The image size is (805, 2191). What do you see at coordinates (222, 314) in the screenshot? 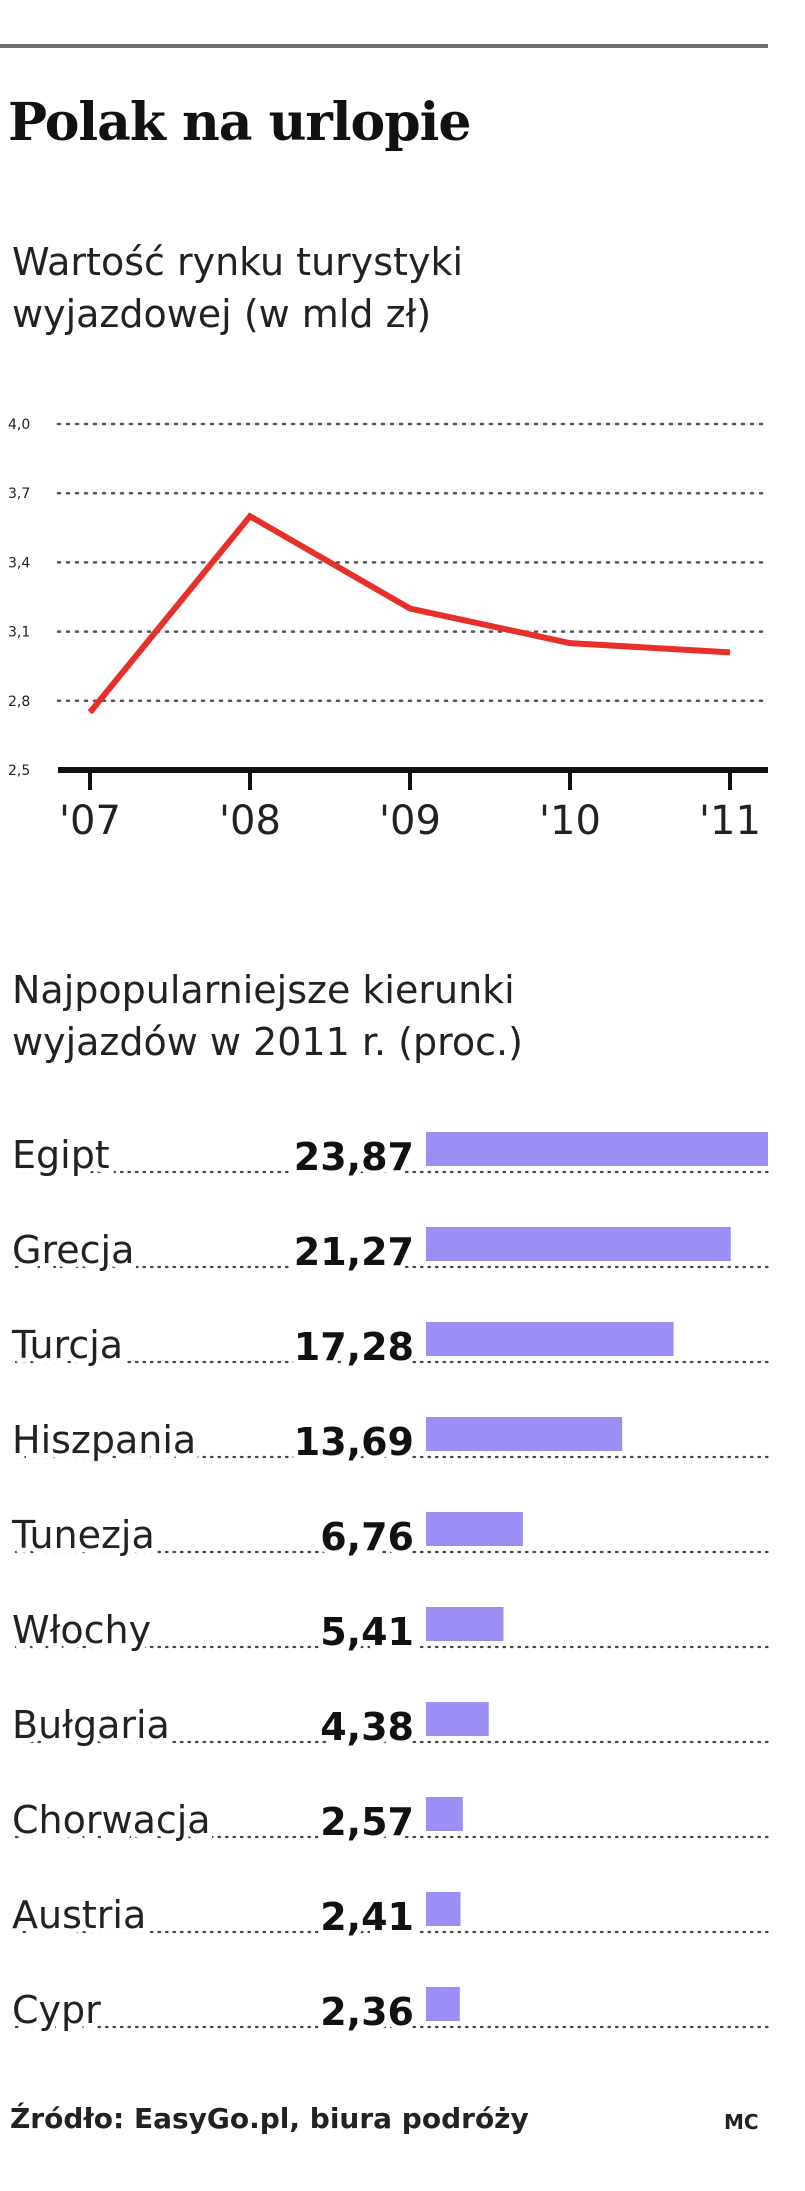
I see `line-chart-subtitle-line-2: wyjazdowej (w mld zł)` at bounding box center [222, 314].